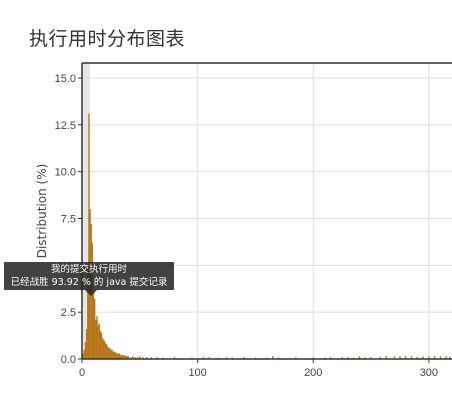  Describe the element at coordinates (82, 373) in the screenshot. I see `x-tick-label: 0` at that location.